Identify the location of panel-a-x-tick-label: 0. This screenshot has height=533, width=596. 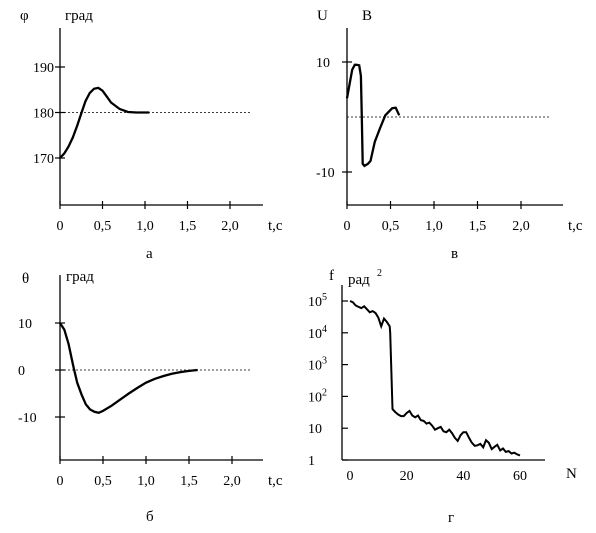
(60, 226).